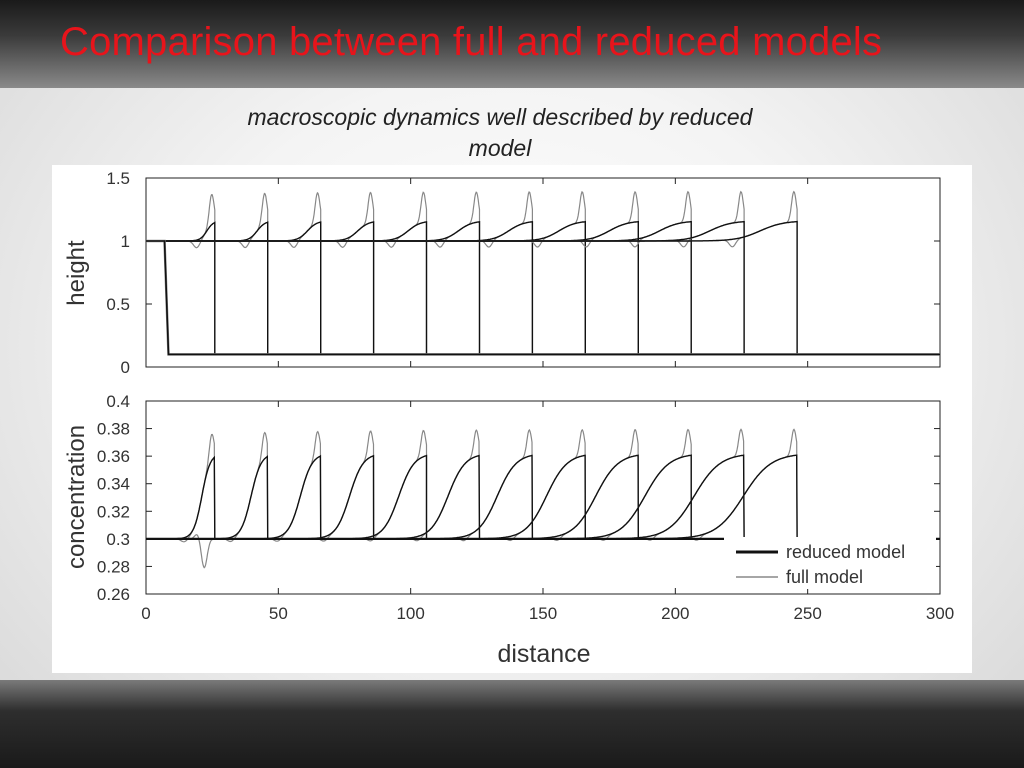 The width and height of the screenshot is (1024, 768). I want to click on xlabel: distance, so click(543, 654).